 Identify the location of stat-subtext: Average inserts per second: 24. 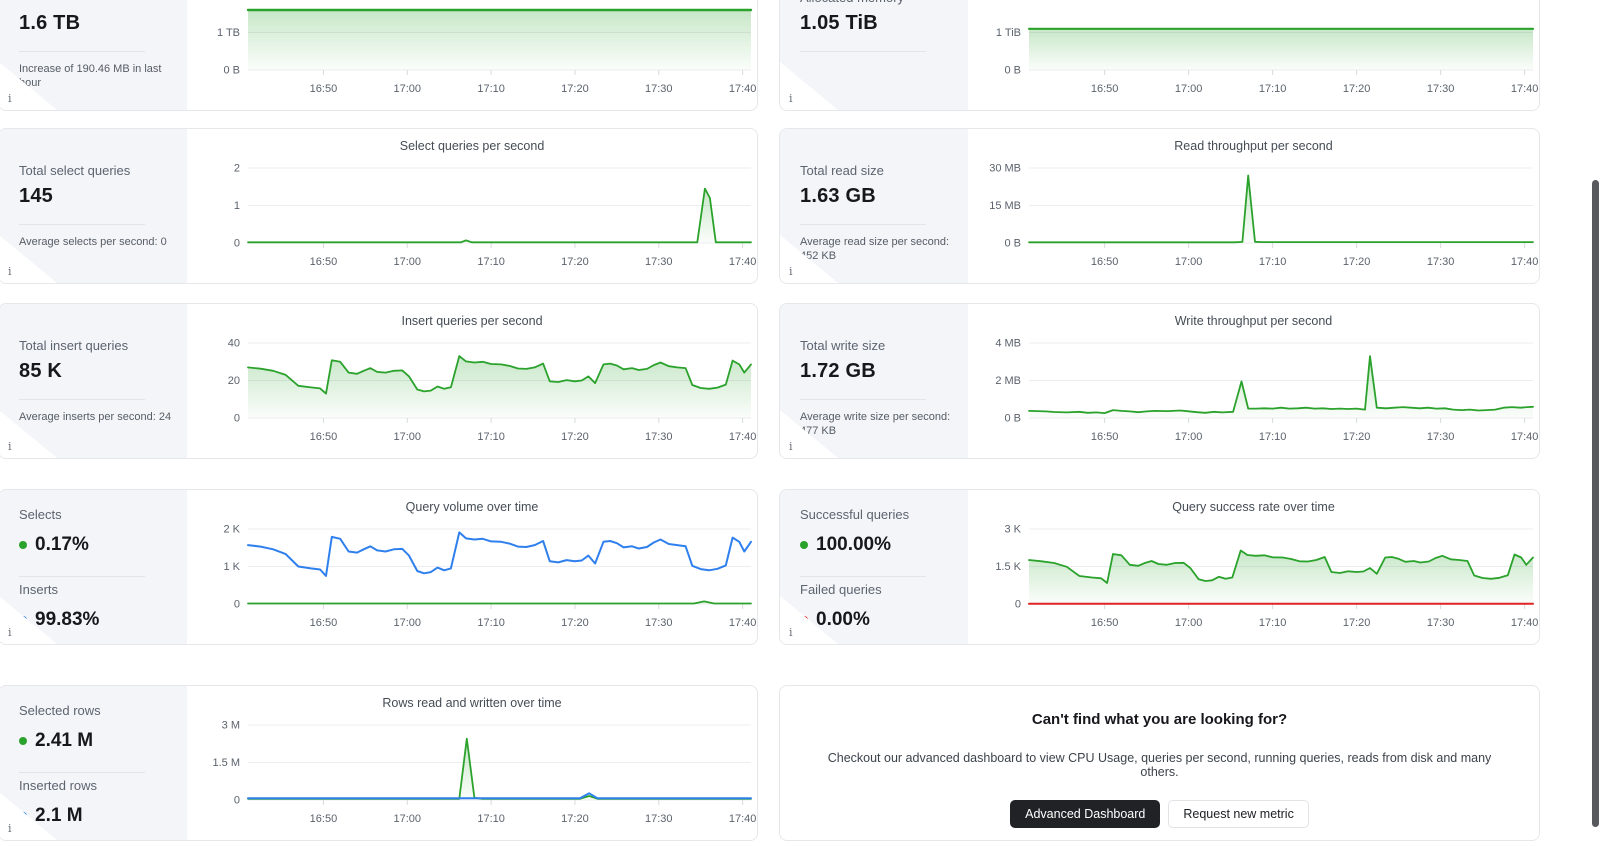
(95, 417).